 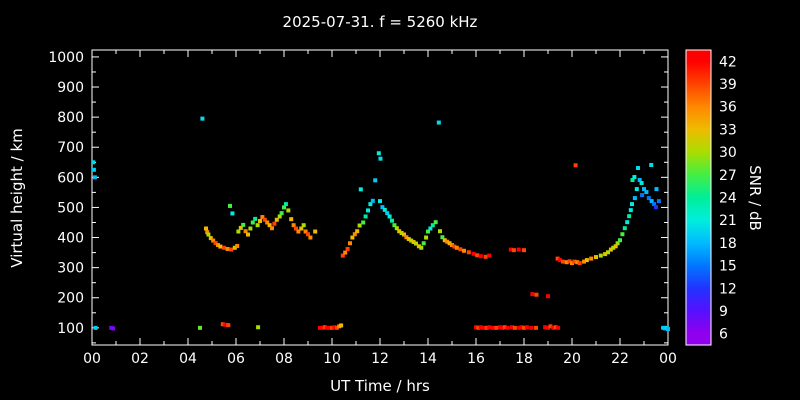 I want to click on colorbar-tick-label: 15, so click(x=728, y=267).